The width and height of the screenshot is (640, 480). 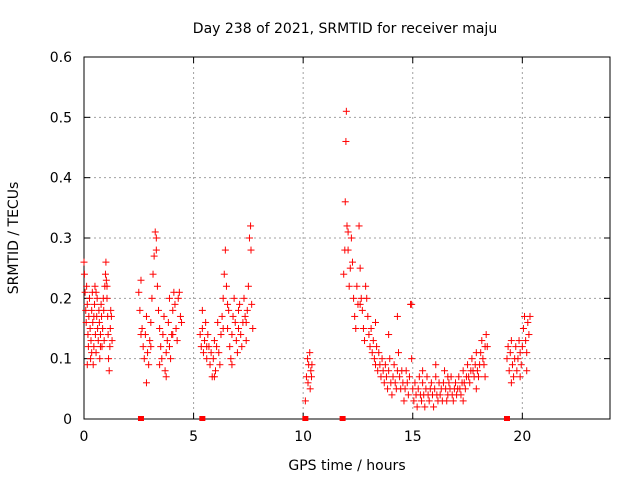 I want to click on x-tick-label: 5, so click(x=193, y=437).